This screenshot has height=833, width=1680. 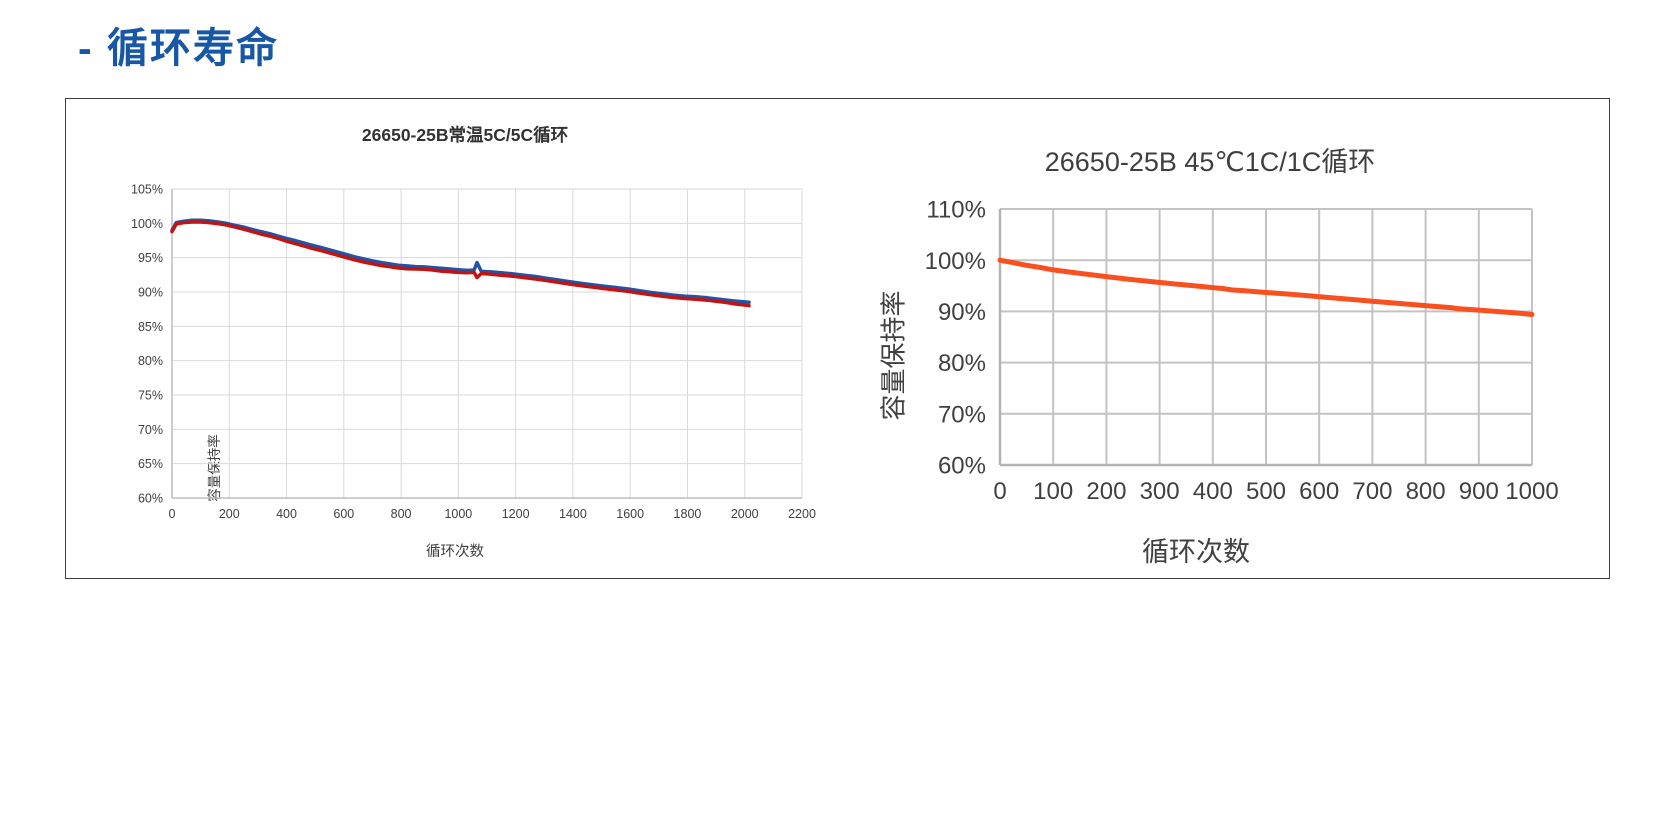 I want to click on page-title: - 循环寿命, so click(x=179, y=48).